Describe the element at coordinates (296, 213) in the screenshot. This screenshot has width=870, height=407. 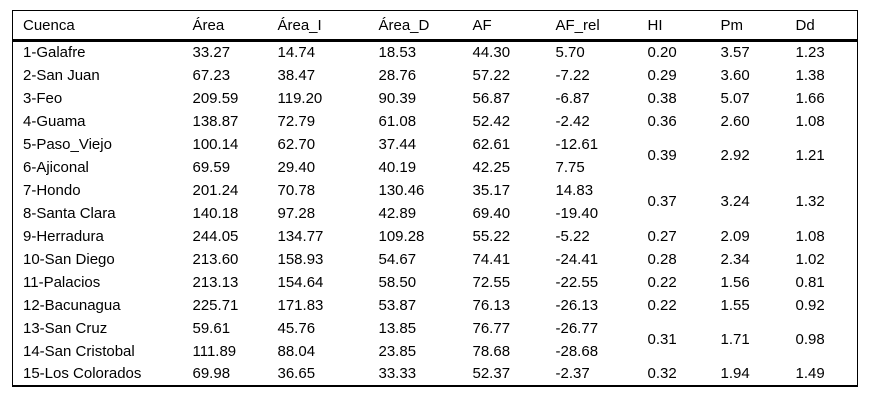
I see `table-cell: 97.28` at that location.